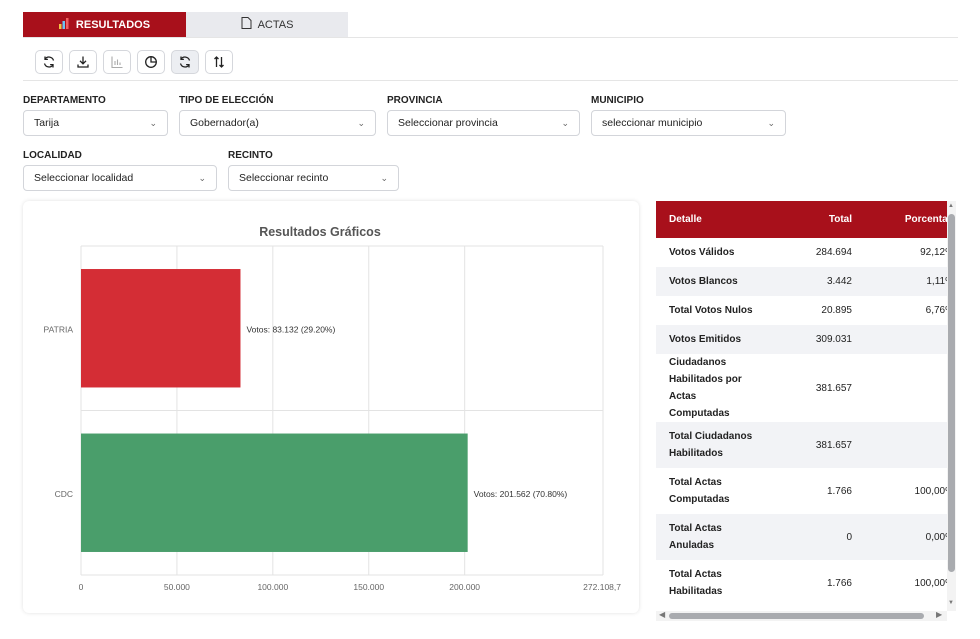 This screenshot has width=980, height=639. I want to click on cell-porcentaje: 1,11%, so click(940, 281).